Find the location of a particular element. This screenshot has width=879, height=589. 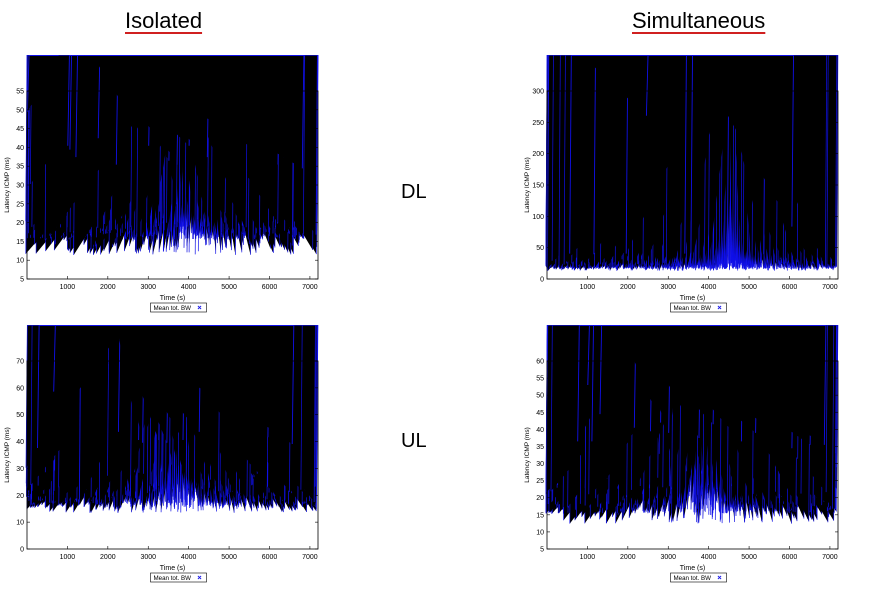

y-tick-label: 150 is located at coordinates (538, 186).